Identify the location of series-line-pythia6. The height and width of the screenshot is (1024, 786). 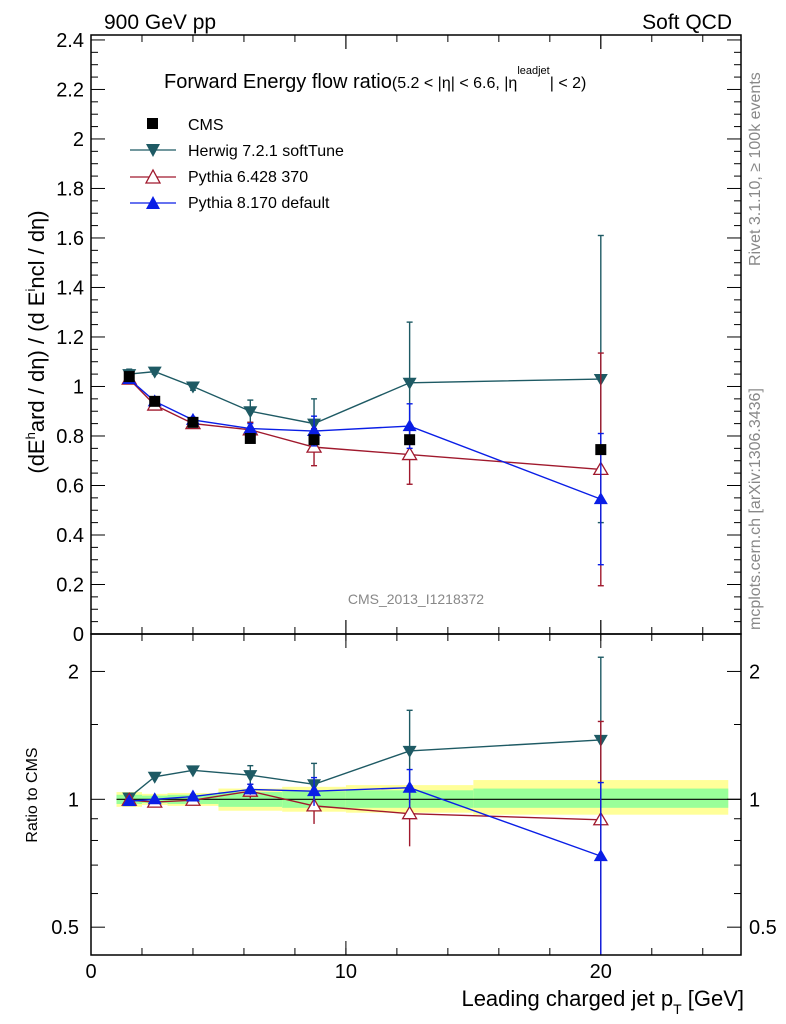
(364, 424).